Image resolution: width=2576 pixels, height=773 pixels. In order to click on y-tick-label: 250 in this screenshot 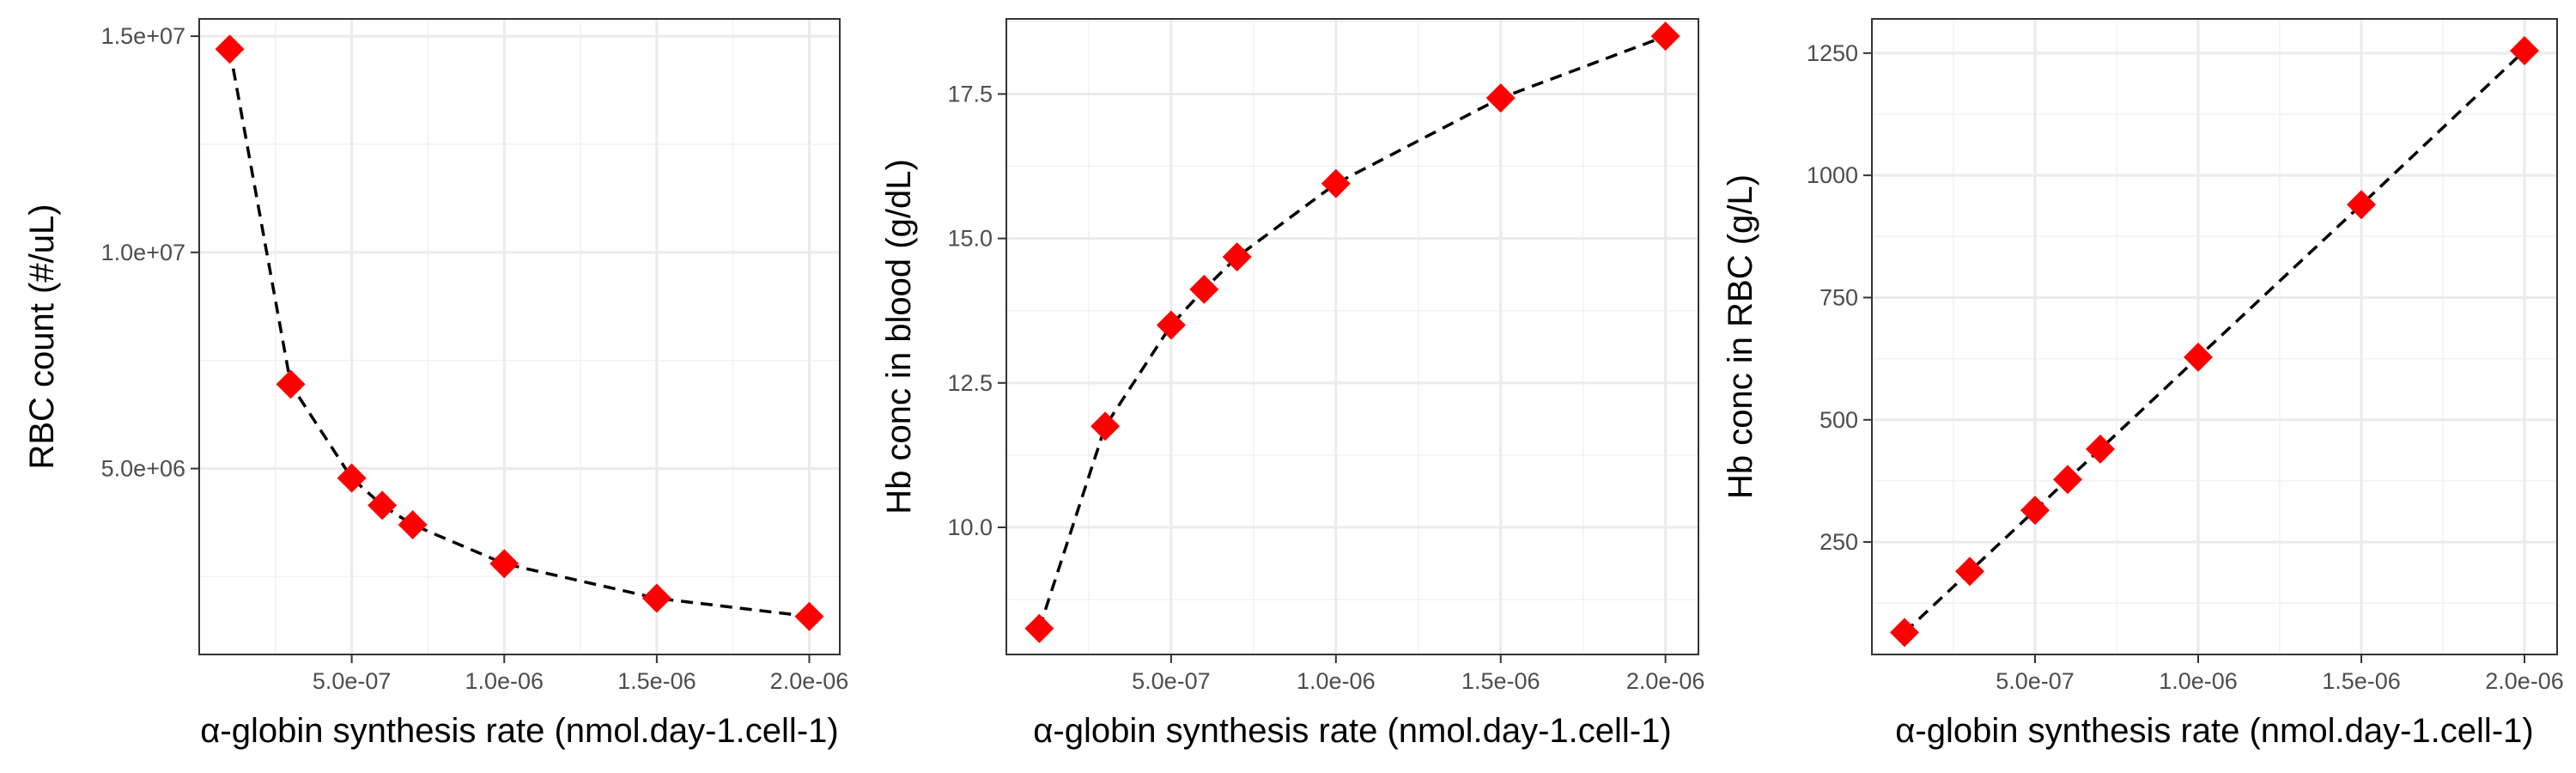, I will do `click(1839, 542)`.